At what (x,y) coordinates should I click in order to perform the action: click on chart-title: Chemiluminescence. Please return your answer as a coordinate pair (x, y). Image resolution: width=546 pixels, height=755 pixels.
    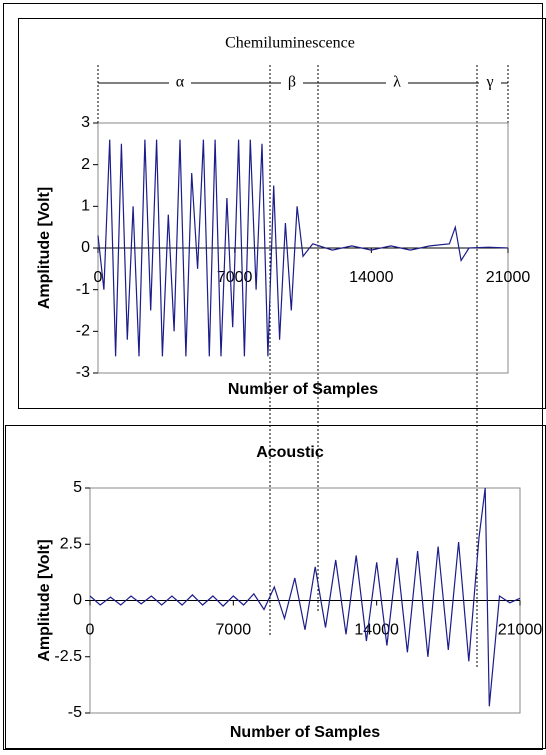
    Looking at the image, I should click on (290, 43).